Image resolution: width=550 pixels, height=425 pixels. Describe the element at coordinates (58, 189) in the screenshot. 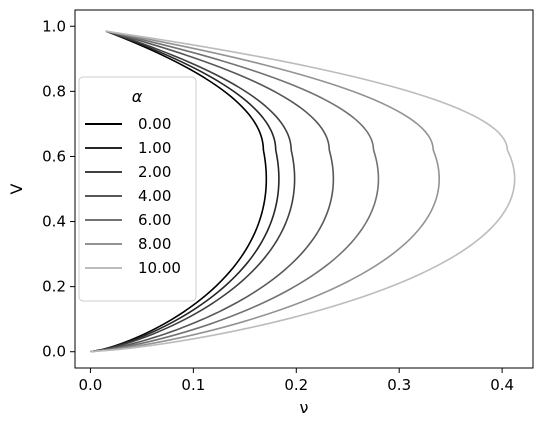

I see `y-axis: 0.0 0.2 0.4 0.6 0.8 1.0` at that location.